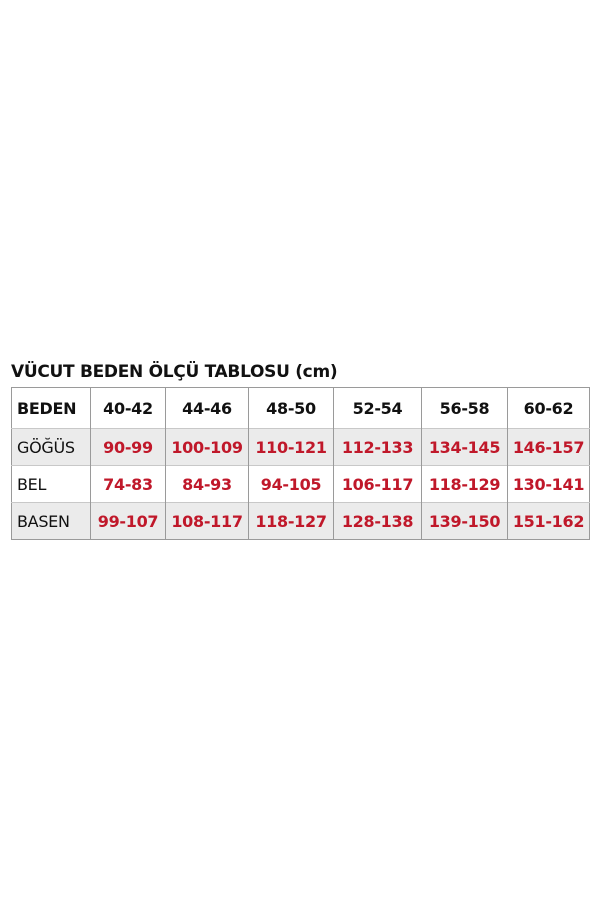 This screenshot has width=600, height=900. What do you see at coordinates (464, 521) in the screenshot?
I see `table-cell: 139-150` at bounding box center [464, 521].